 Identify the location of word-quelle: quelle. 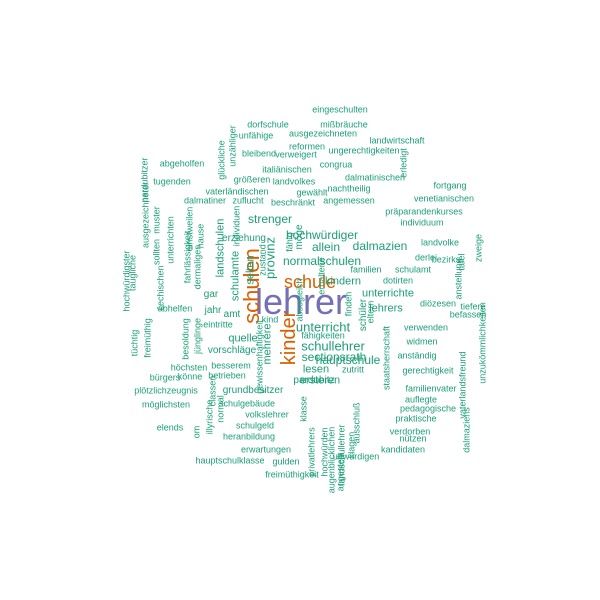
(243, 338).